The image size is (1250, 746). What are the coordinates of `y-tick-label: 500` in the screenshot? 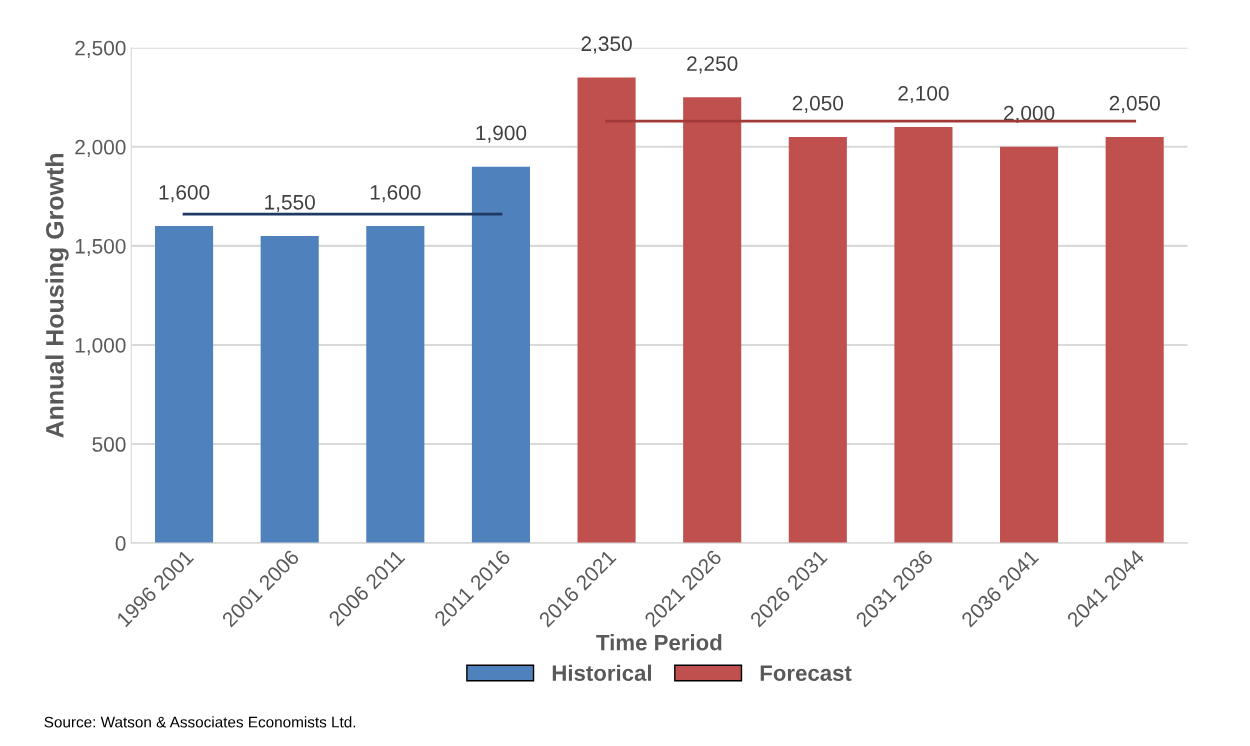 It's located at (109, 444).